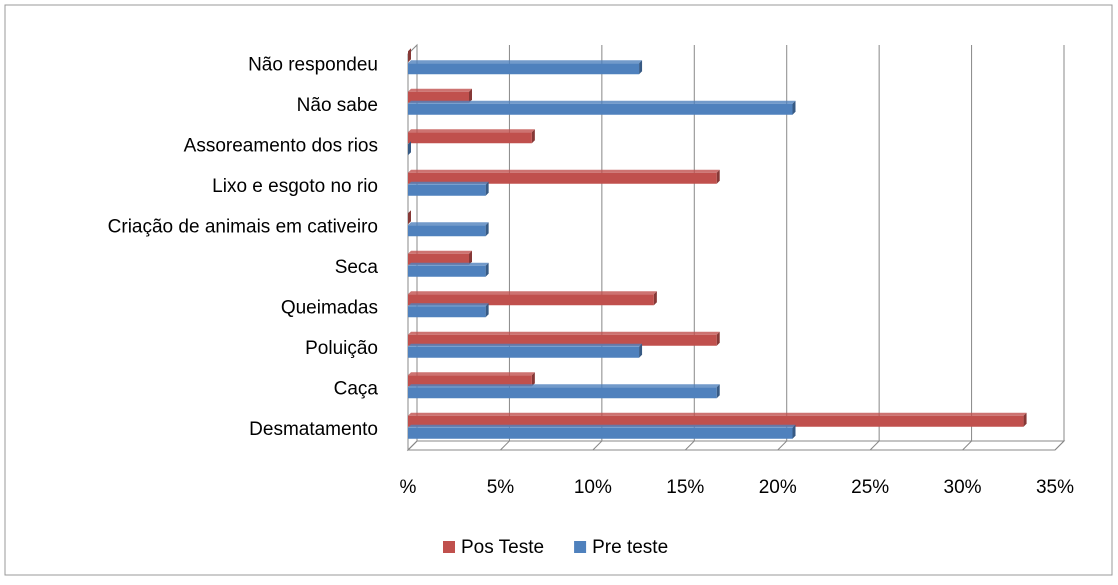 This screenshot has height=585, width=1118. What do you see at coordinates (580, 547) in the screenshot?
I see `legend-swatch` at bounding box center [580, 547].